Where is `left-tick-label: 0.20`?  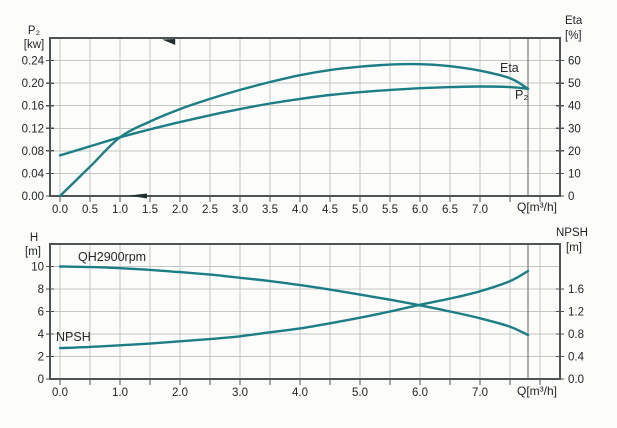 left-tick-label: 0.20 is located at coordinates (33, 84).